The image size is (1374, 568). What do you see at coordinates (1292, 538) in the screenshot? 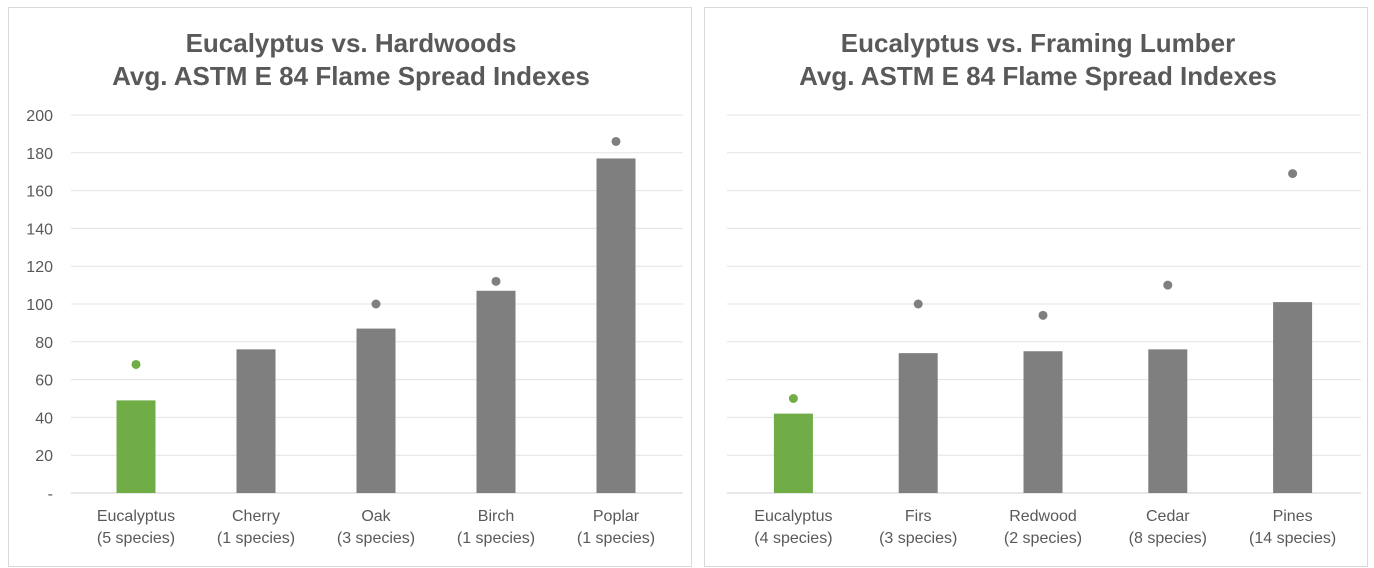
I see `category-sublabel: (14 species)` at bounding box center [1292, 538].